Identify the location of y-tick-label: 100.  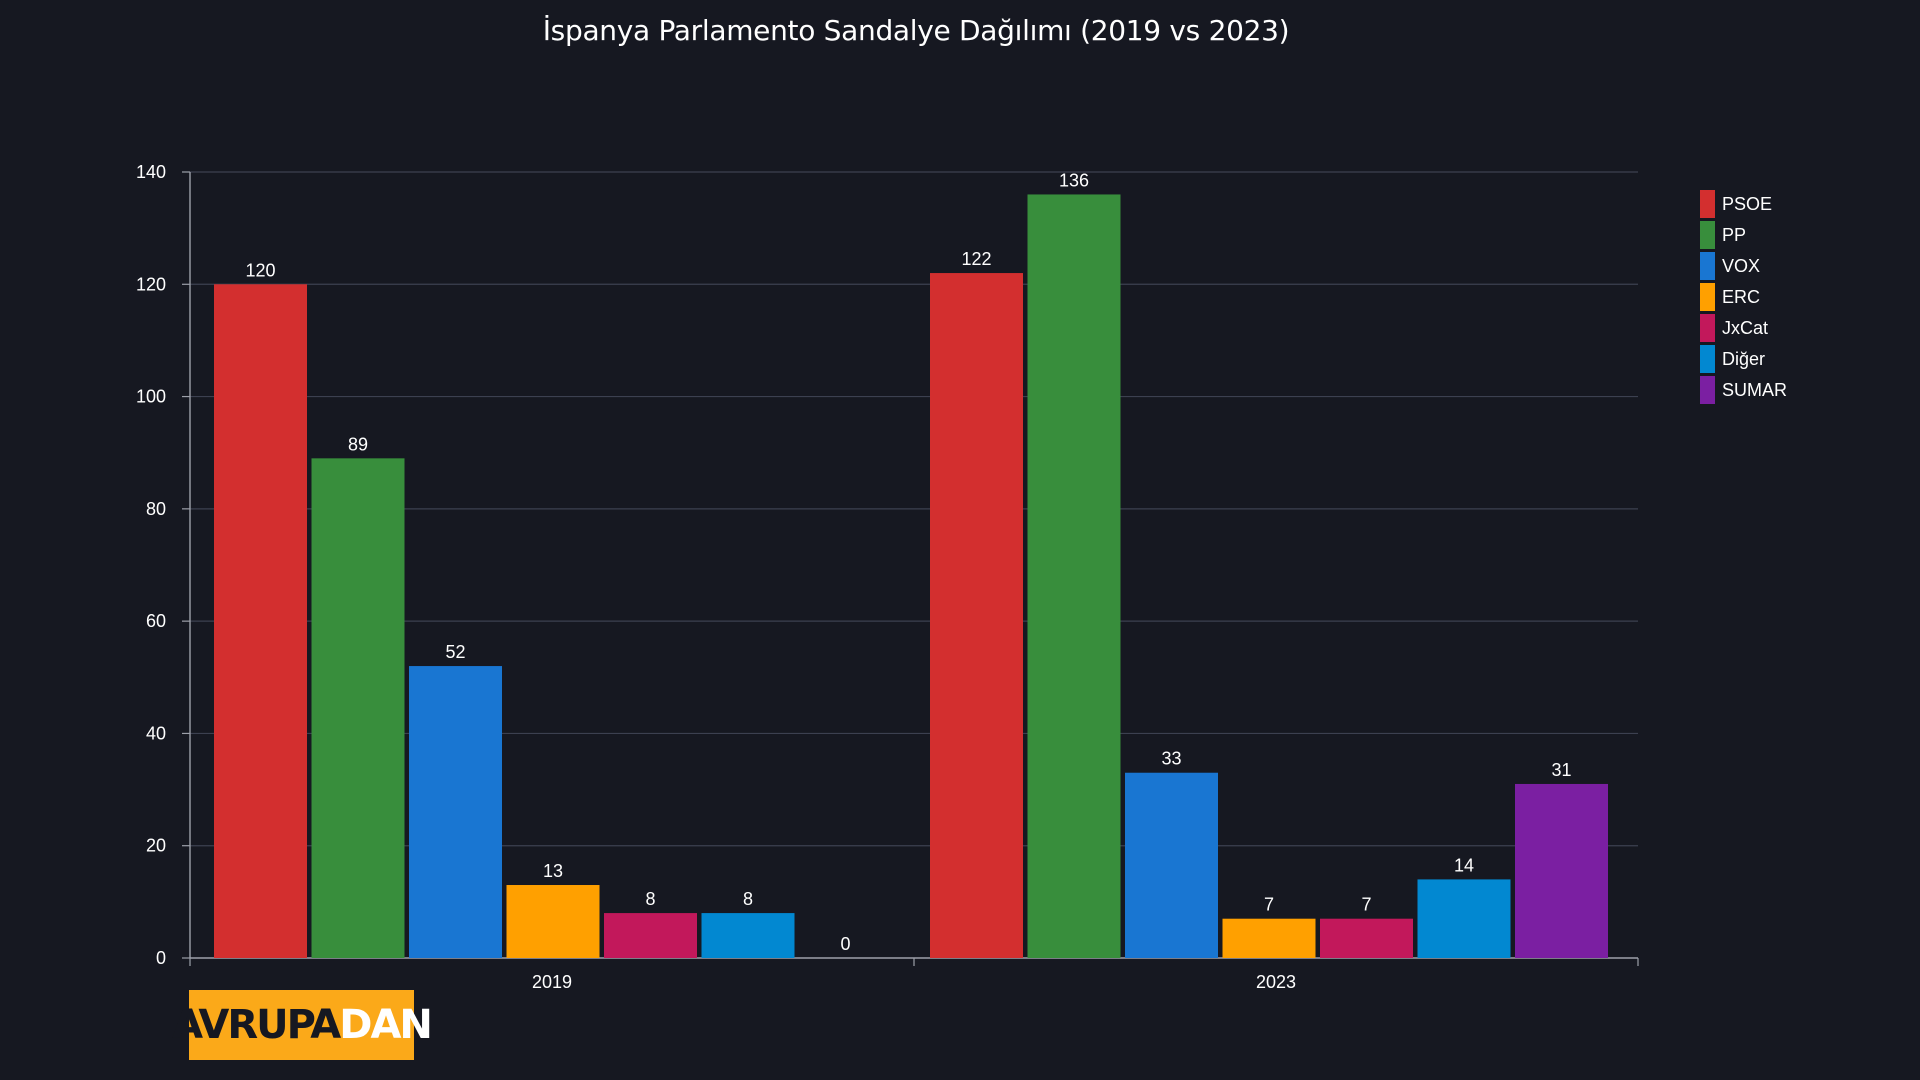
(151, 397).